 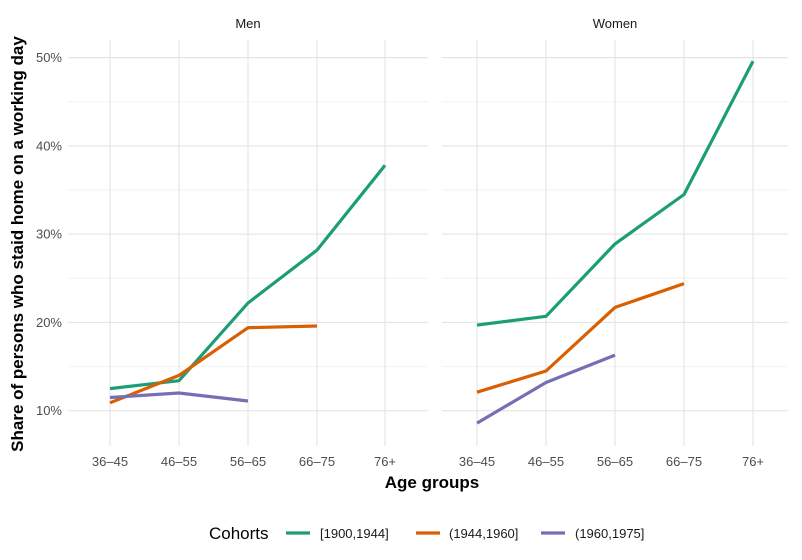 I want to click on y-tick-label: 40%, so click(x=49, y=145).